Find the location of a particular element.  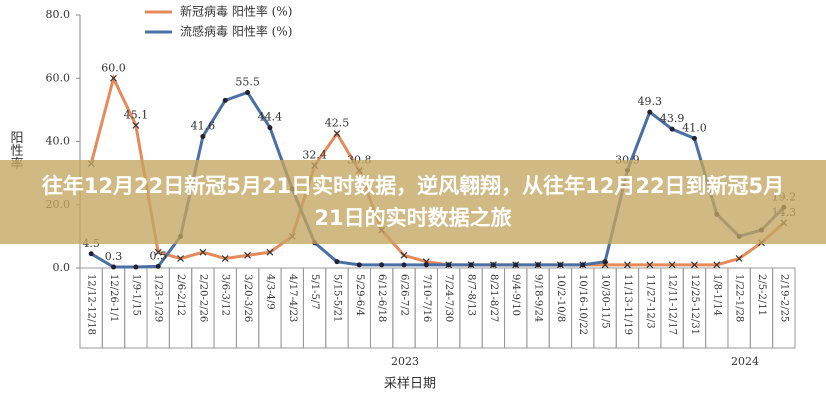

x-tick-label: 3/6-3/12 is located at coordinates (225, 295).